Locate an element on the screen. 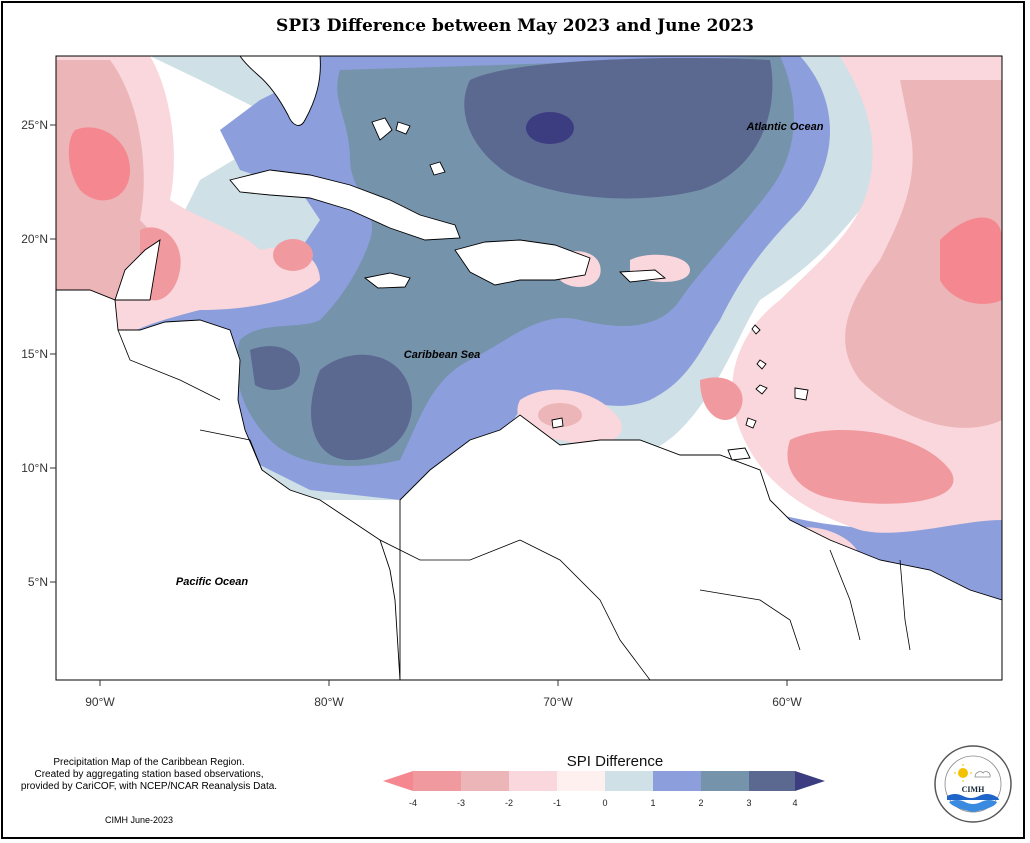  lon-tick-label: 60°W is located at coordinates (787, 702).